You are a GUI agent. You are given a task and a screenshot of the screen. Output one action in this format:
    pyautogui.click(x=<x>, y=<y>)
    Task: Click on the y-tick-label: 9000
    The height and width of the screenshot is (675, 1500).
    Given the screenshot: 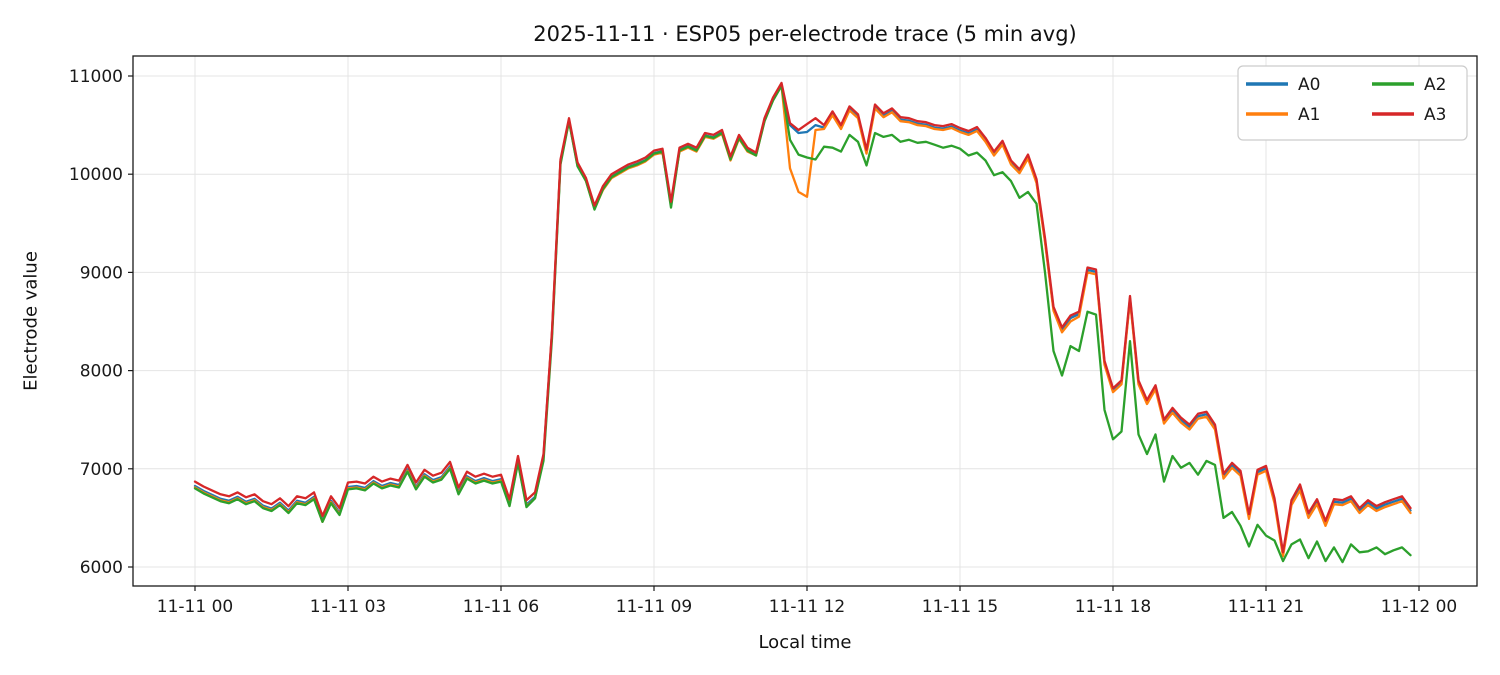 What is the action you would take?
    pyautogui.click(x=101, y=273)
    